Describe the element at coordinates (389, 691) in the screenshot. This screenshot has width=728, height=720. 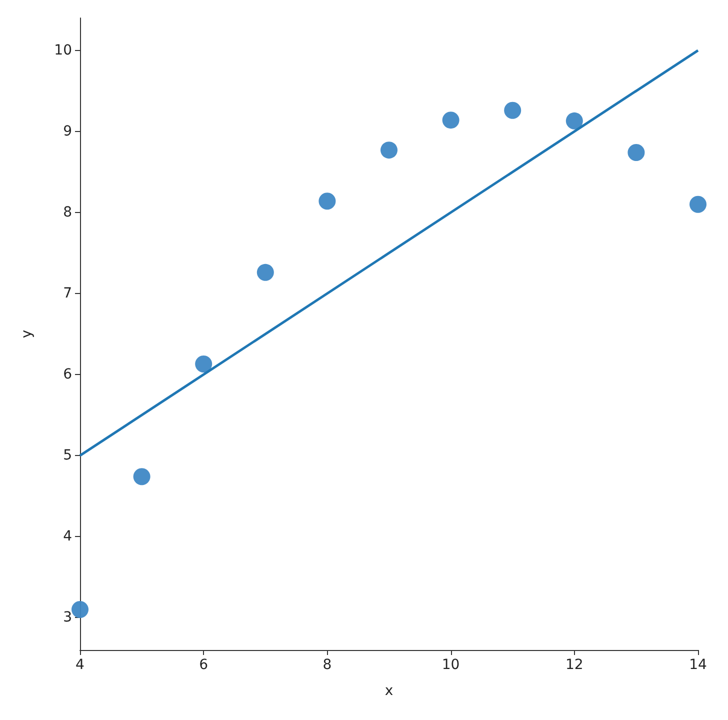
I see `x-axis-title: x` at that location.